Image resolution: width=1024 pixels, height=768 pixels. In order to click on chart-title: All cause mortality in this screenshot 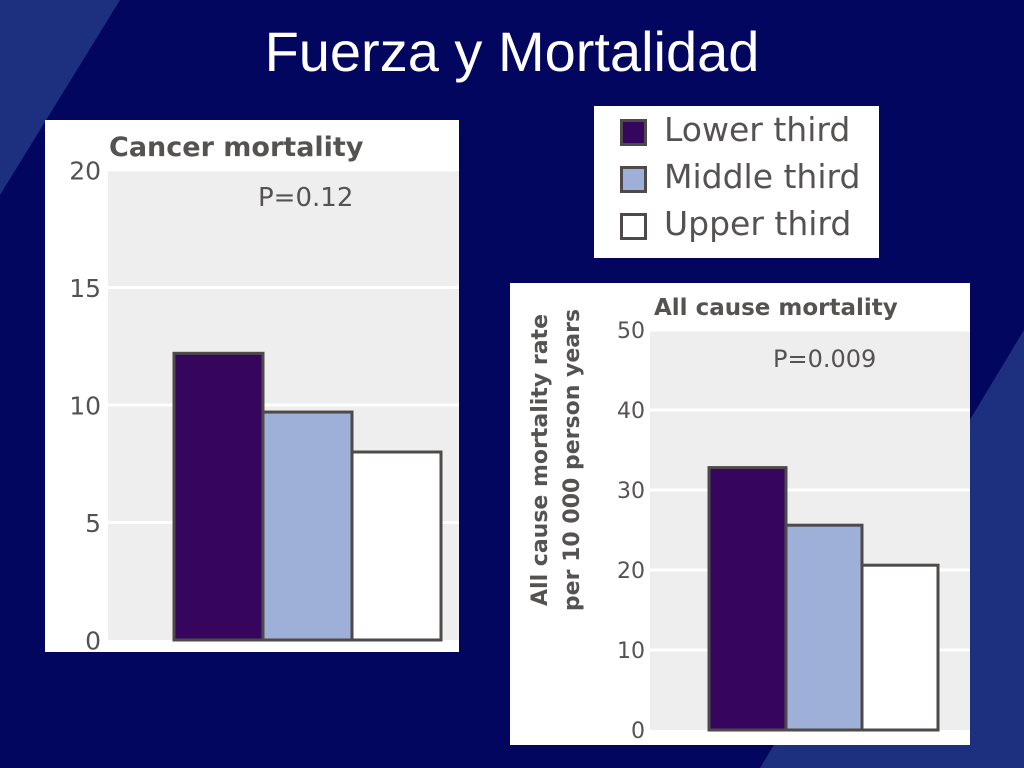, I will do `click(776, 308)`.